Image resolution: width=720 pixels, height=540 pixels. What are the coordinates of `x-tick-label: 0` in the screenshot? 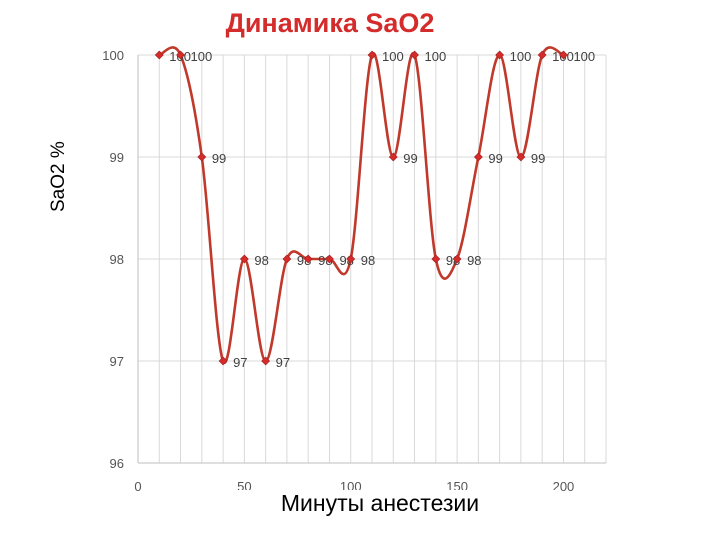 It's located at (137, 486).